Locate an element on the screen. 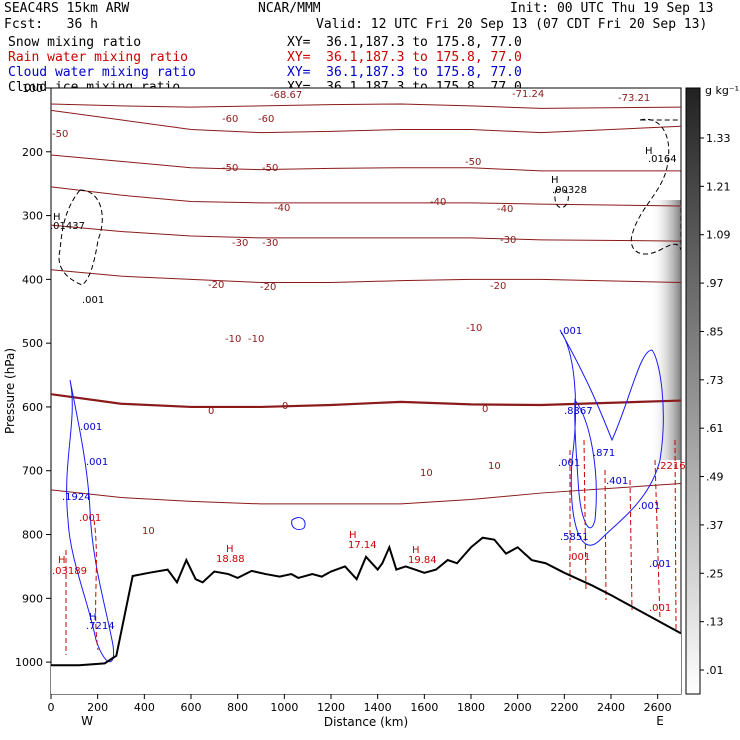  field-label-rain: Rain water mixing ratio is located at coordinates (98, 57).